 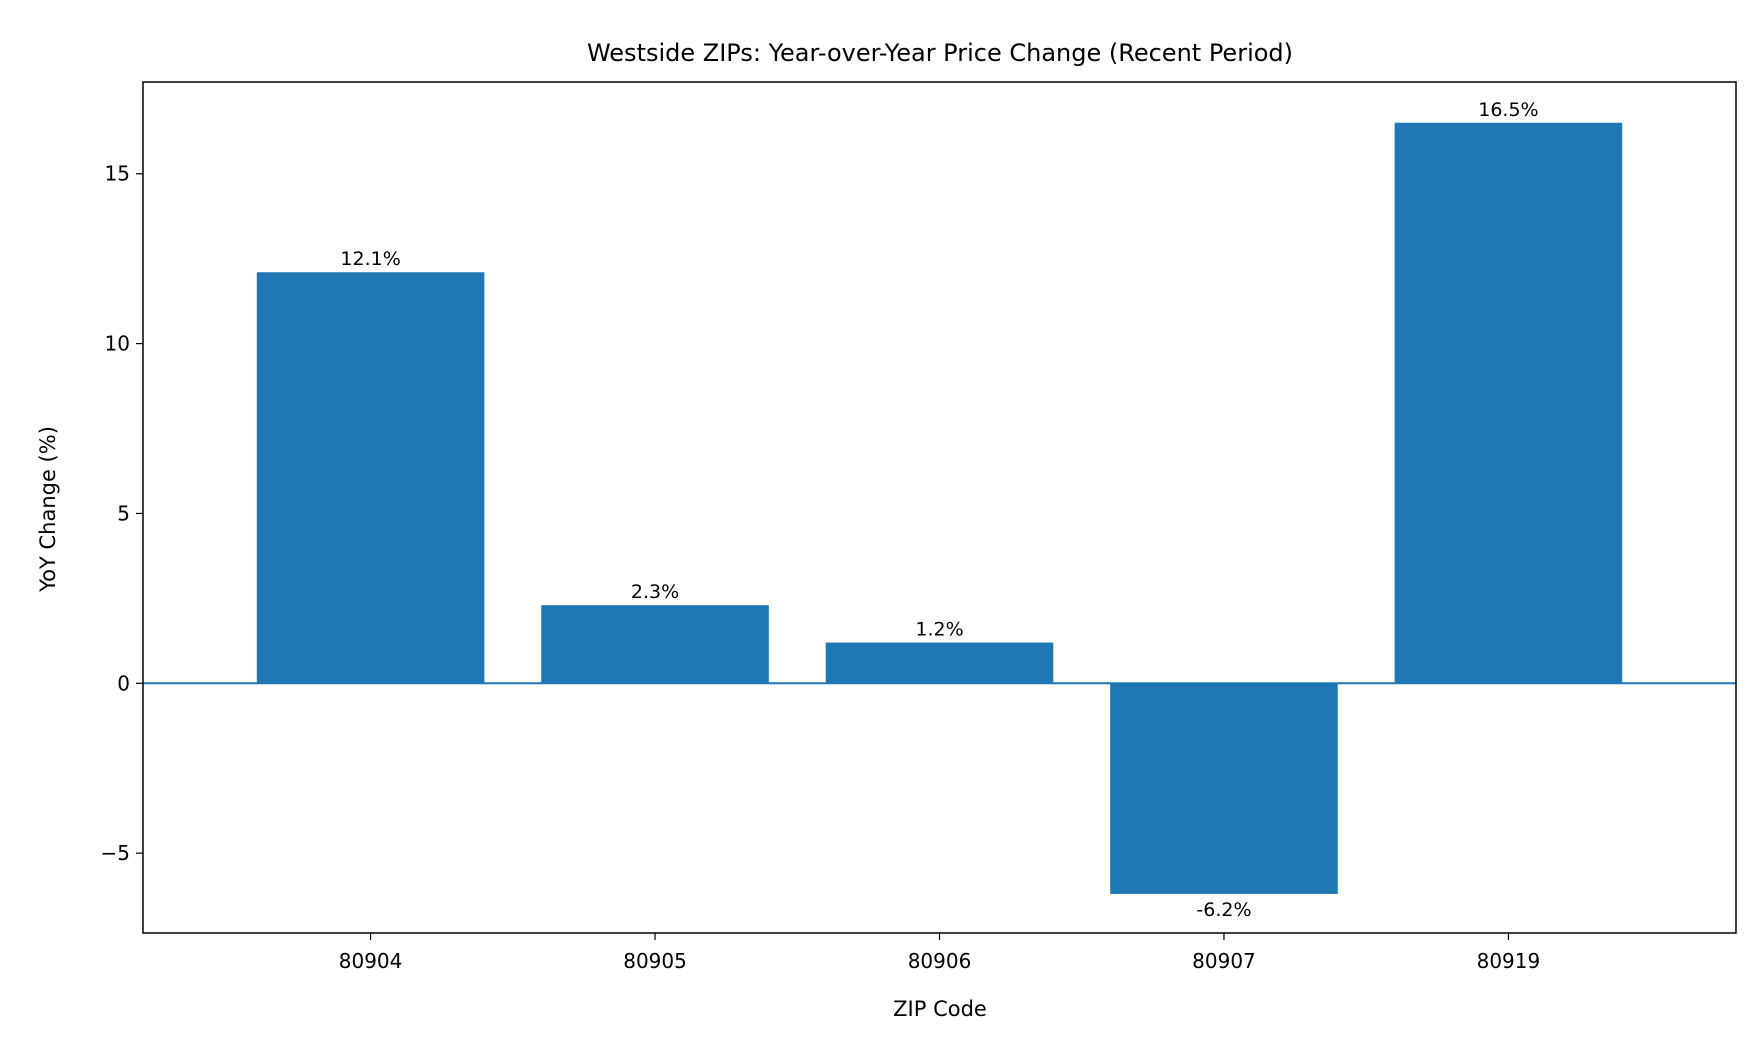 What do you see at coordinates (940, 1009) in the screenshot?
I see `x-axis-label: ZIP Code` at bounding box center [940, 1009].